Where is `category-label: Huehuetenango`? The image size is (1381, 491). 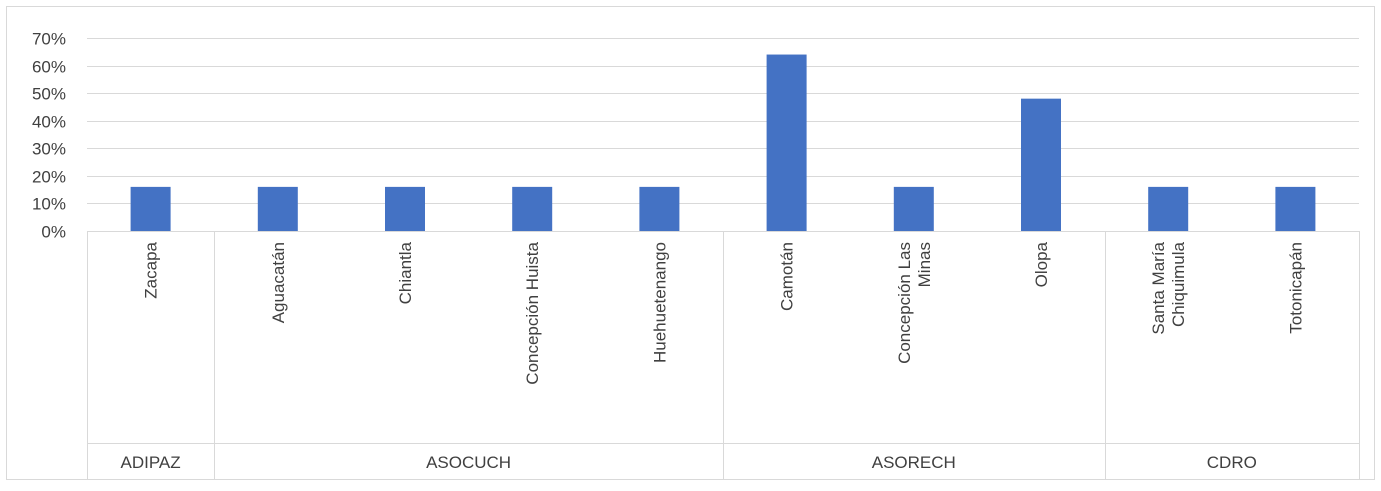 category-label: Huehuetenango is located at coordinates (659, 302).